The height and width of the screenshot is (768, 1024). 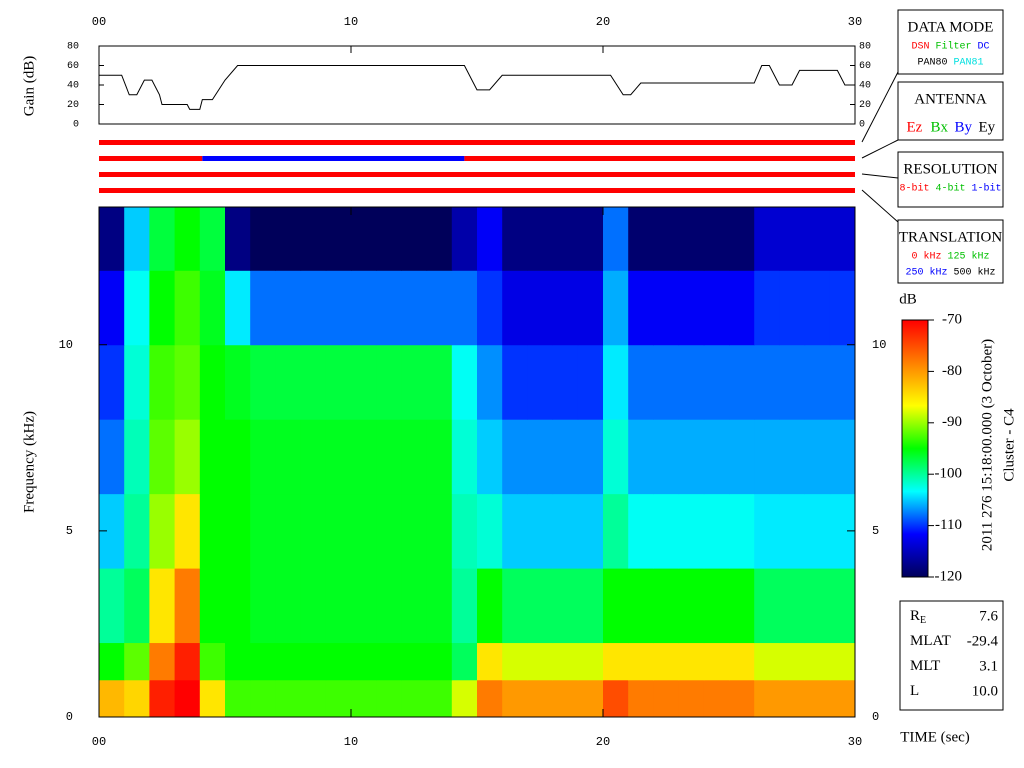 What do you see at coordinates (76, 125) in the screenshot?
I see `y-tick-label: 0` at bounding box center [76, 125].